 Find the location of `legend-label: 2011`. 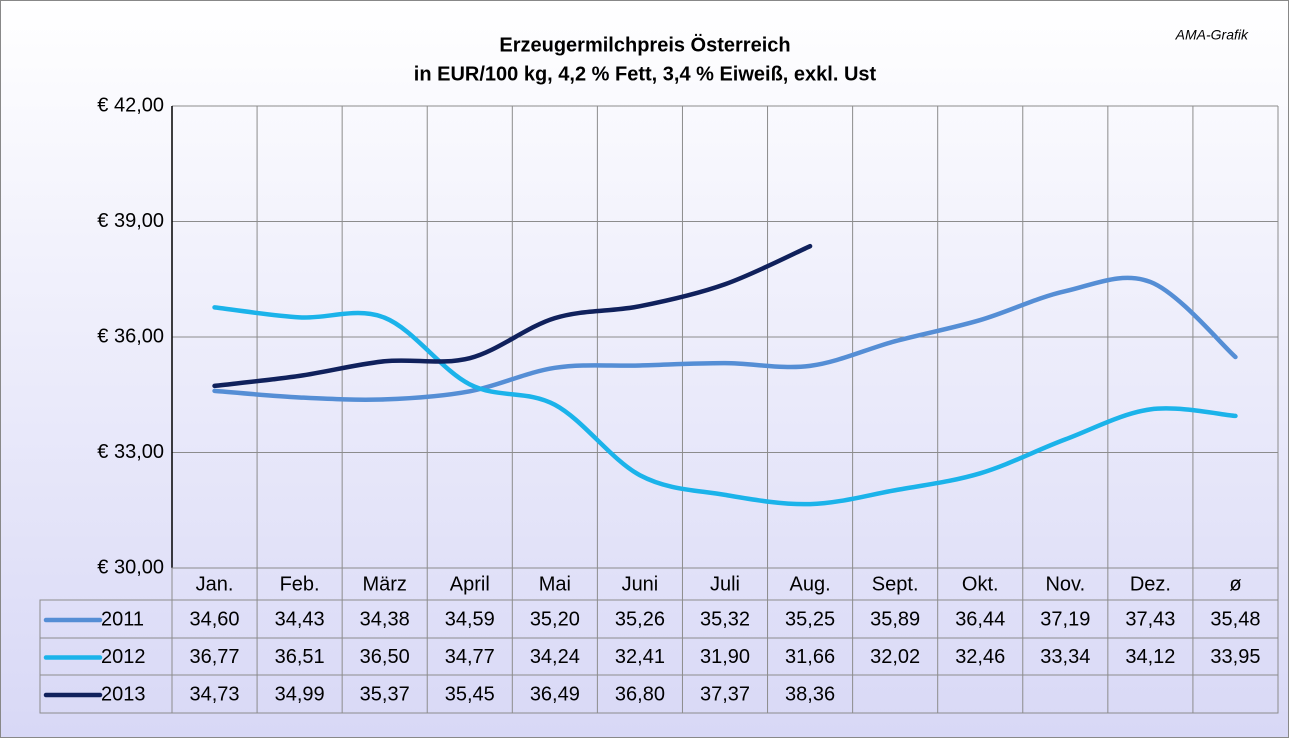

legend-label: 2011 is located at coordinates (122, 619).